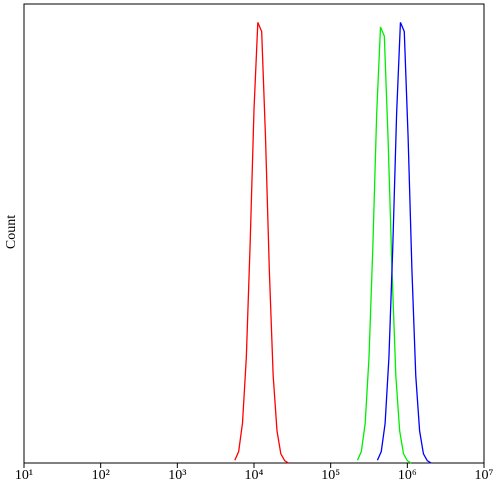  What do you see at coordinates (11, 232) in the screenshot?
I see `y-axis-label: Count` at bounding box center [11, 232].